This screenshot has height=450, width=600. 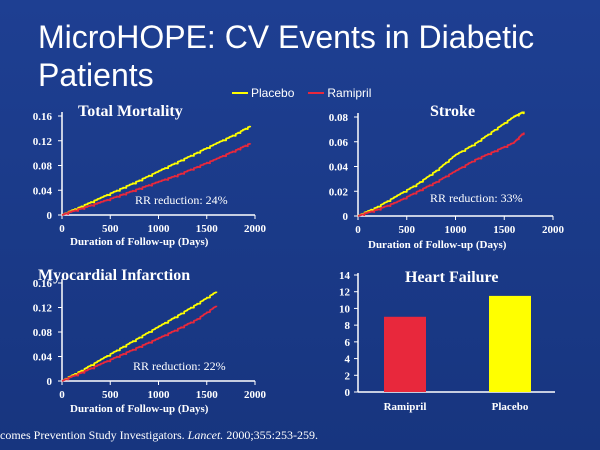 I want to click on stroke-rr-annotation: RR reduction: 33%, so click(x=476, y=198).